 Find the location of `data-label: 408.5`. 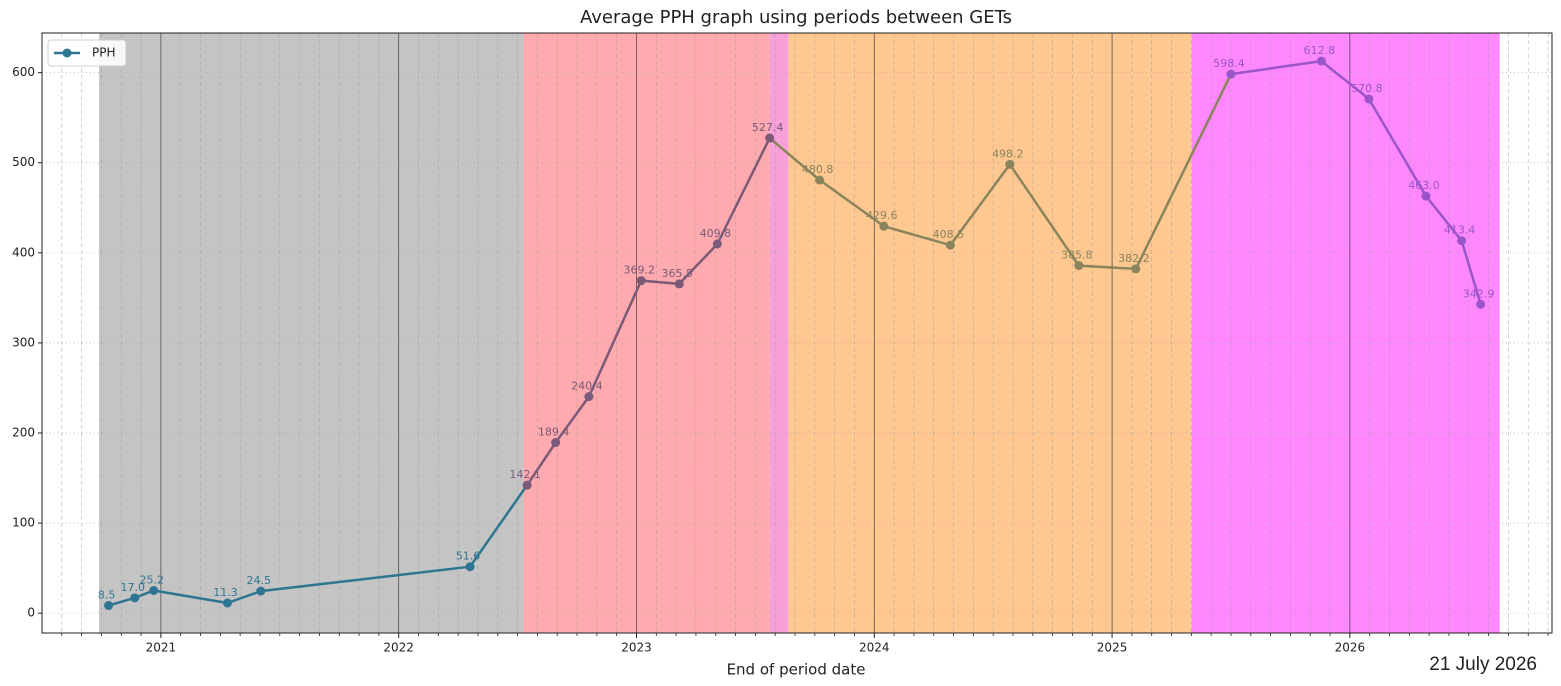

data-label: 408.5 is located at coordinates (949, 234).